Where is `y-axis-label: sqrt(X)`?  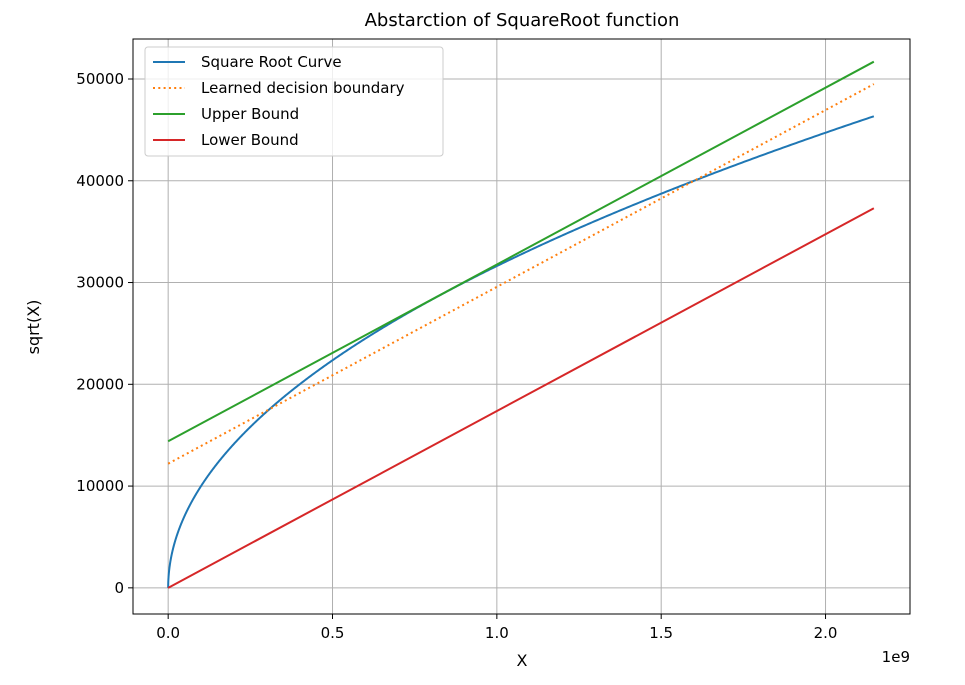 y-axis-label: sqrt(X) is located at coordinates (33, 327).